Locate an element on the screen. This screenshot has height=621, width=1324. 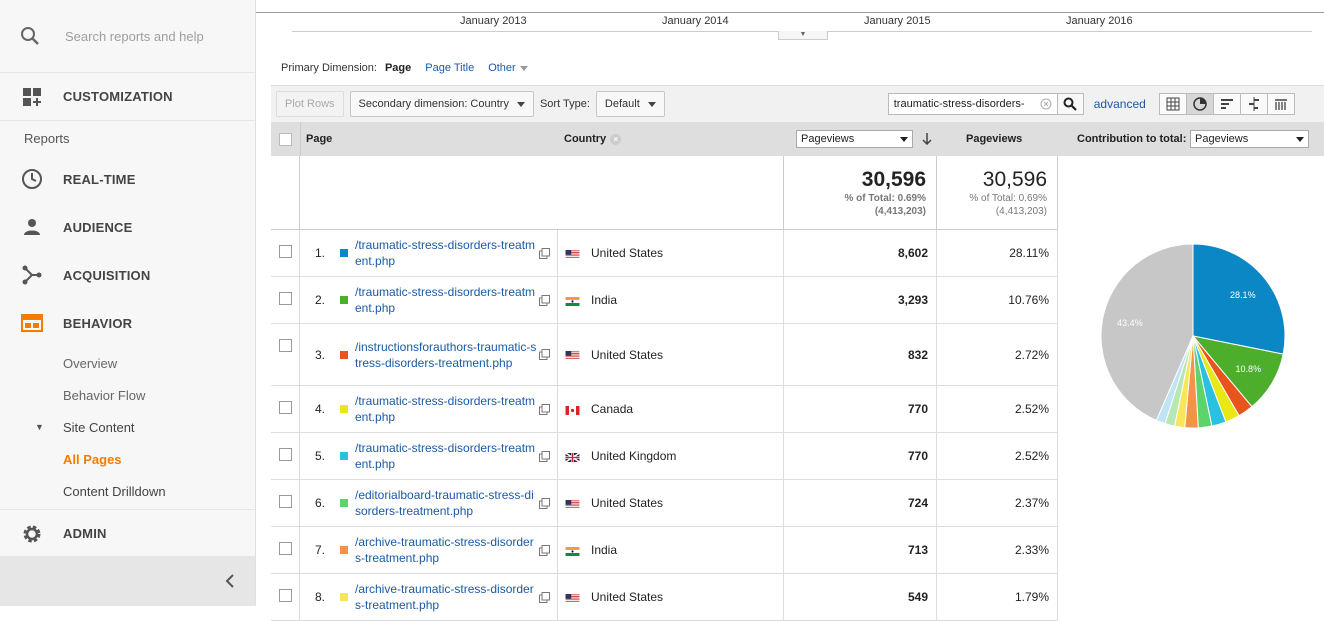
primary-dimension-current: Page is located at coordinates (398, 68).